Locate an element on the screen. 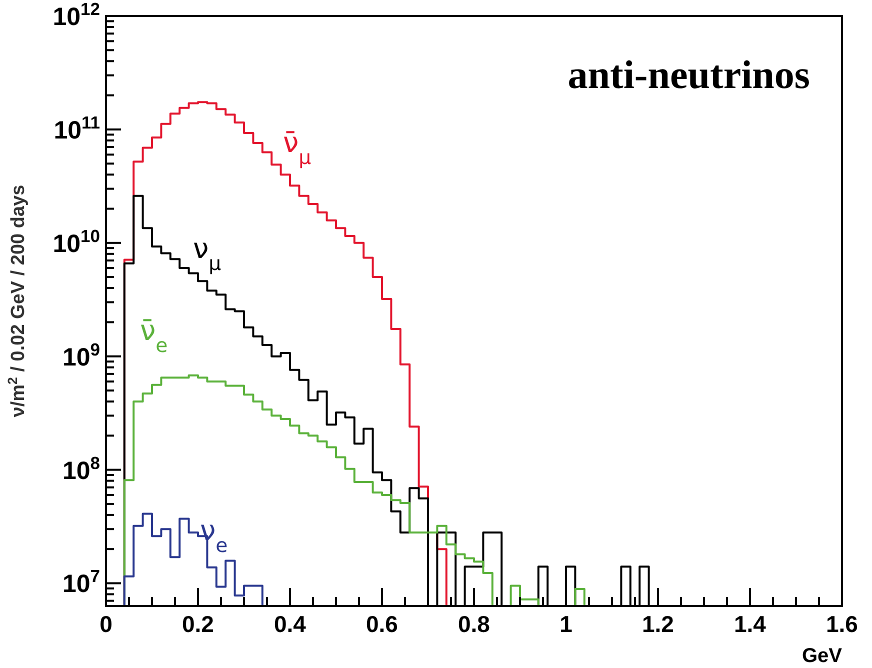 The height and width of the screenshot is (668, 872). x-tick-label: 0.4 is located at coordinates (290, 624).